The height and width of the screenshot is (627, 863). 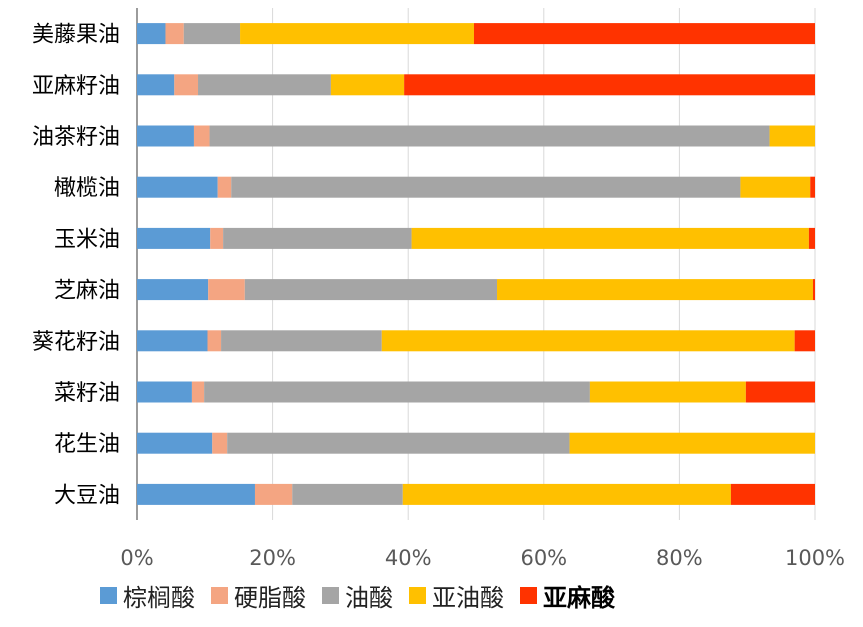 What do you see at coordinates (159, 598) in the screenshot?
I see `legend-label: 棕榈酸` at bounding box center [159, 598].